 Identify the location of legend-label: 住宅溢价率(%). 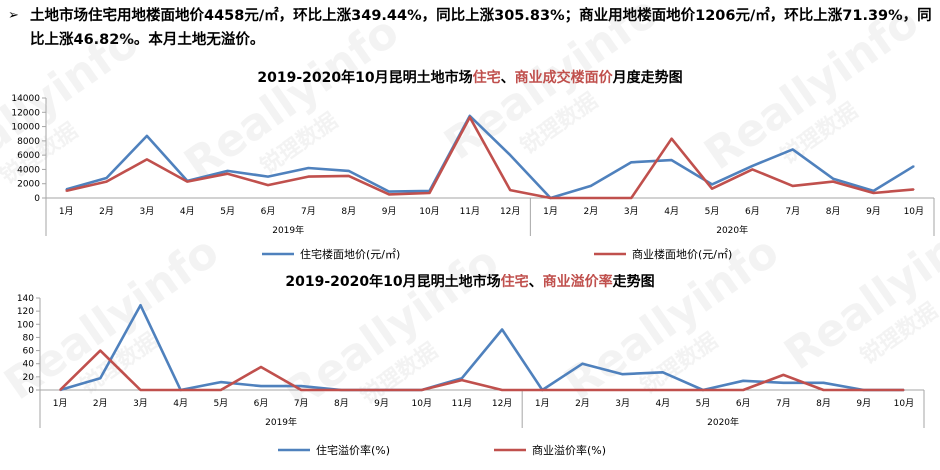
(353, 450).